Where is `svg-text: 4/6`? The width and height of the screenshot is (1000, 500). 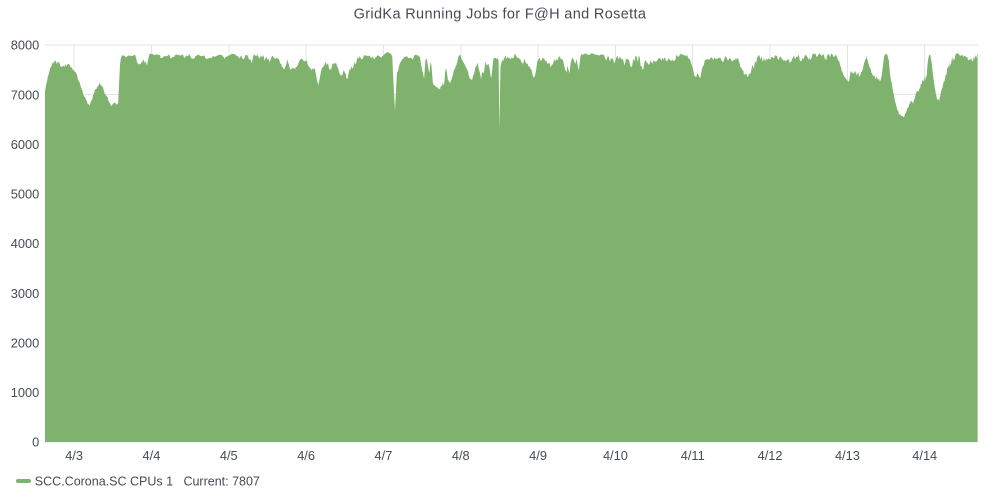 svg-text: 4/6 is located at coordinates (306, 455).